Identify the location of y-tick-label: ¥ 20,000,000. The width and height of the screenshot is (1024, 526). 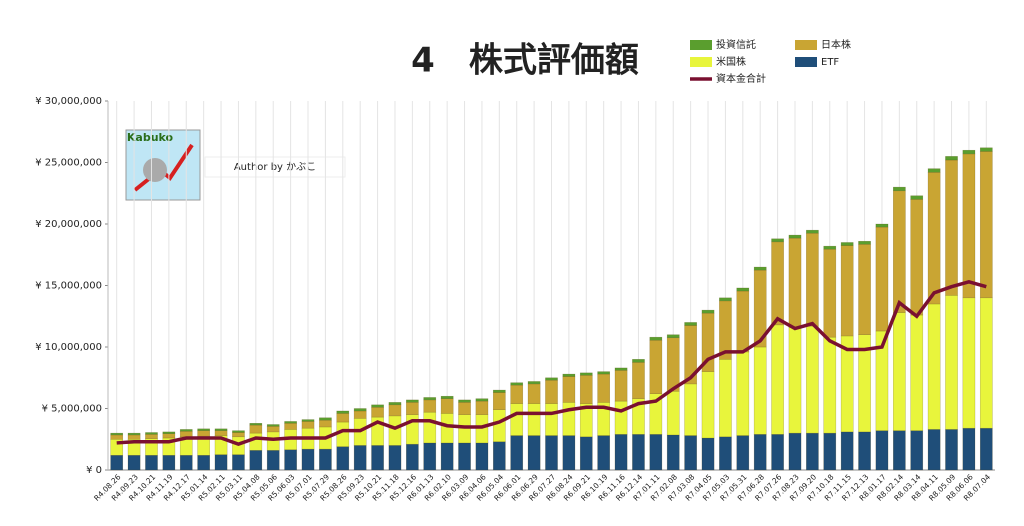
(68, 224).